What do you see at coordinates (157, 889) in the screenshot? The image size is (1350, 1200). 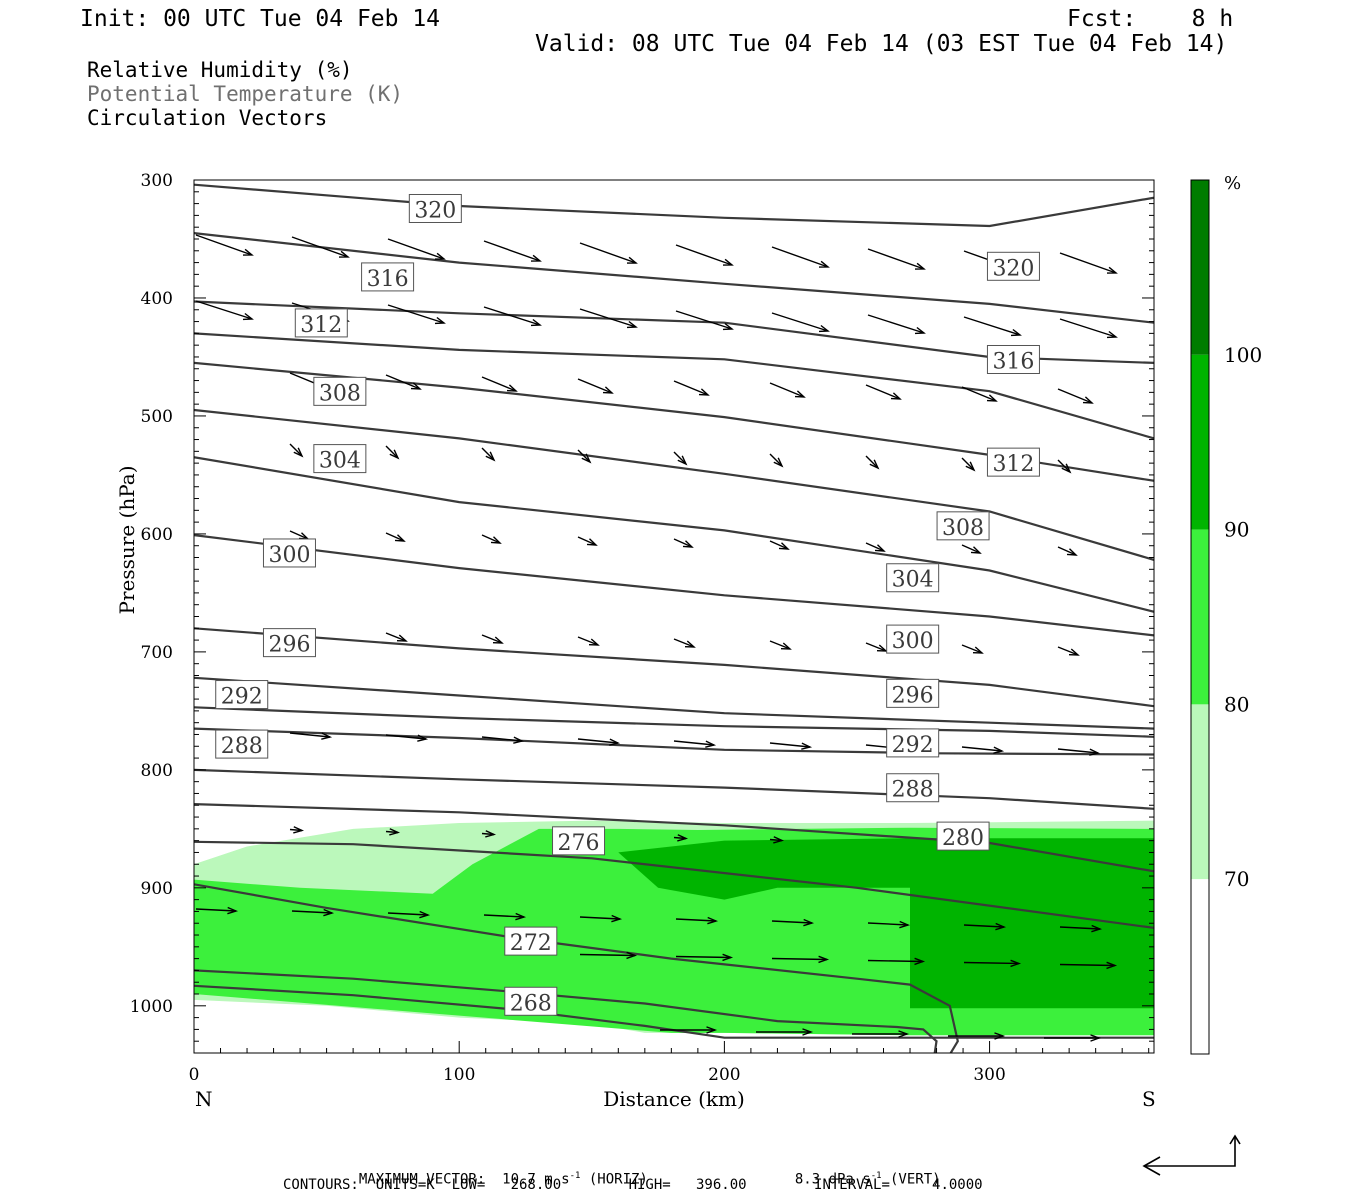 I see `y-tick-label-900: 900` at bounding box center [157, 889].